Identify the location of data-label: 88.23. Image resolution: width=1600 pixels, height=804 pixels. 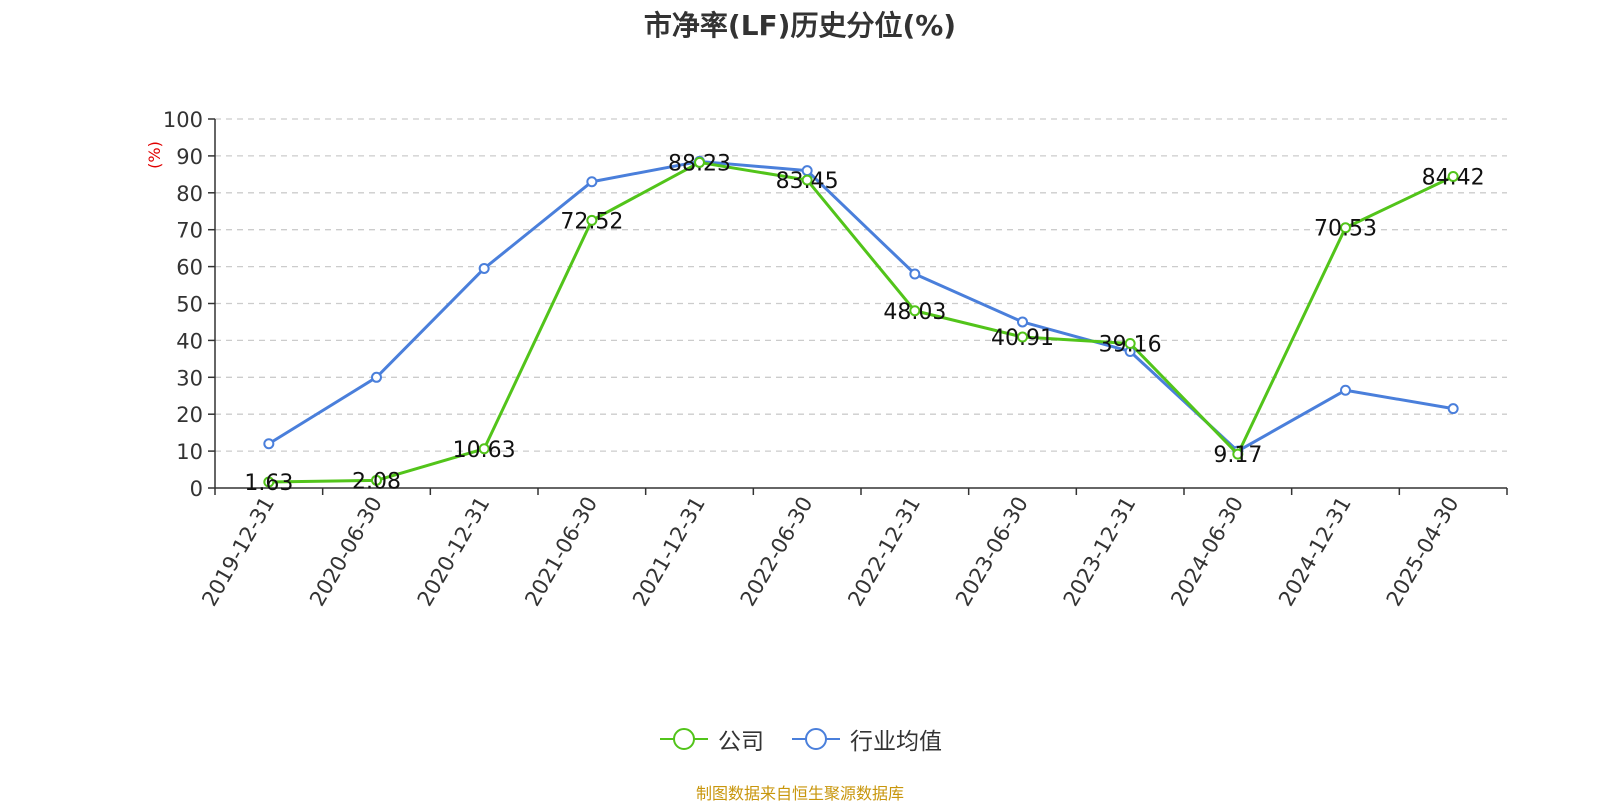
(699, 163).